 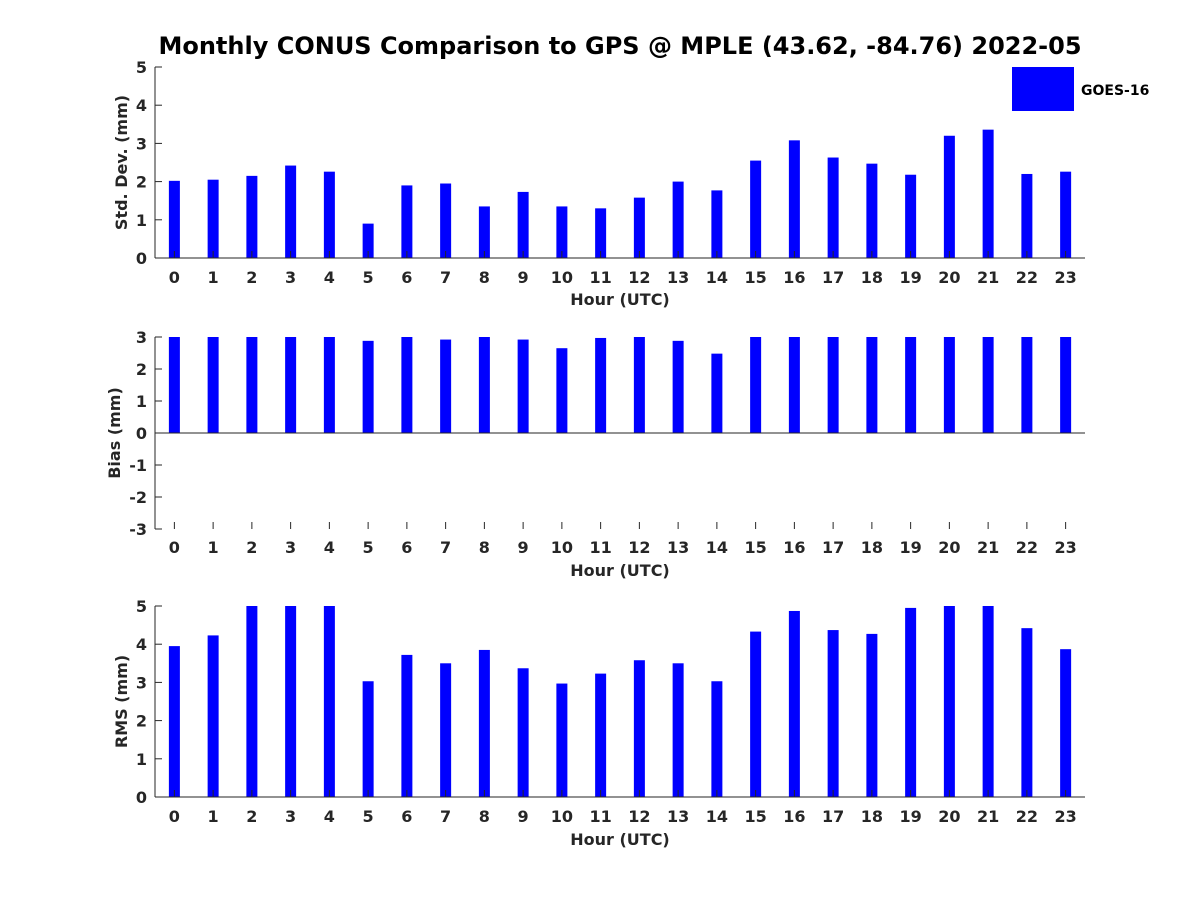 What do you see at coordinates (562, 816) in the screenshot?
I see `panel-3-xtick-label-10: 10` at bounding box center [562, 816].